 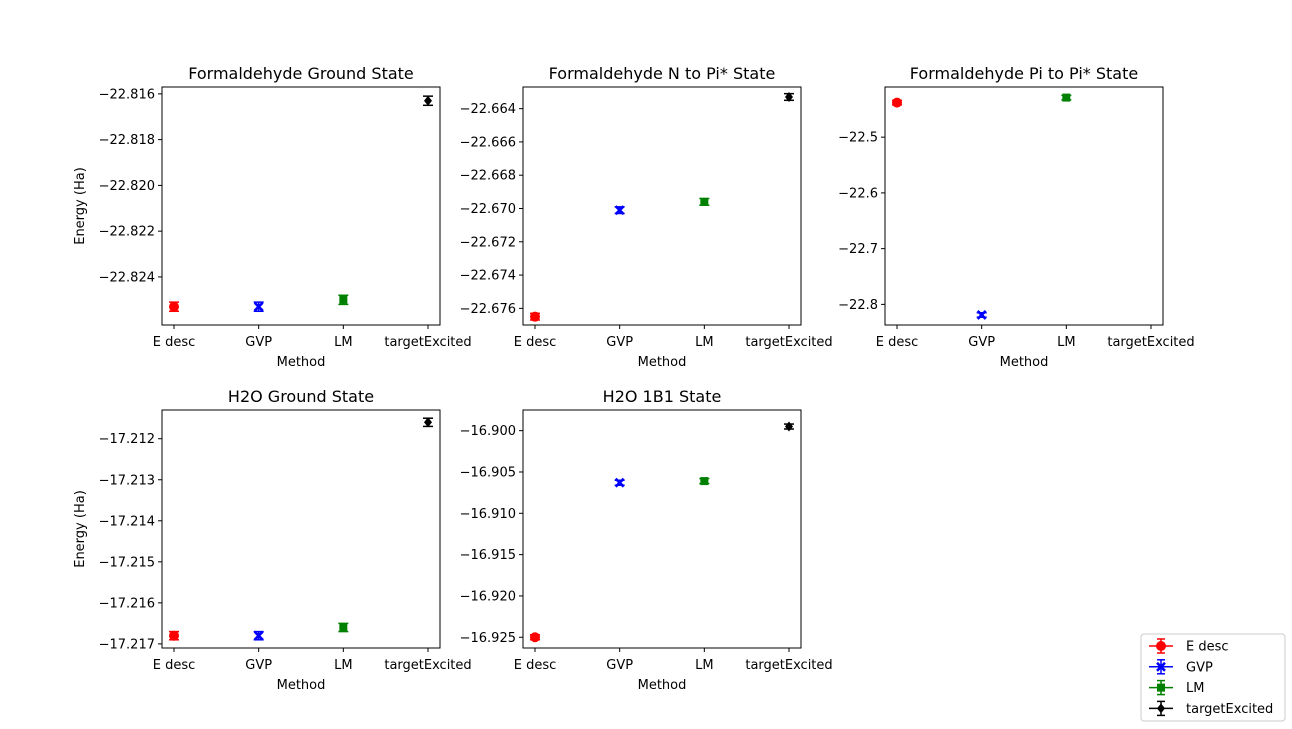 I want to click on chart-1-xlabel: Method, so click(x=301, y=362).